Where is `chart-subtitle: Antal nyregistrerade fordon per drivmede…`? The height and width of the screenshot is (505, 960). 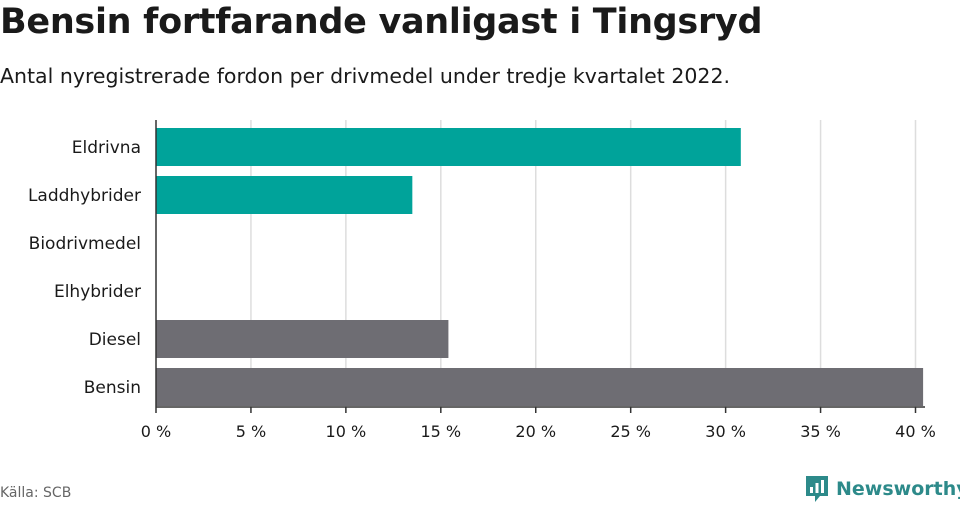
chart-subtitle: Antal nyregistrerade fordon per drivmede… is located at coordinates (365, 76).